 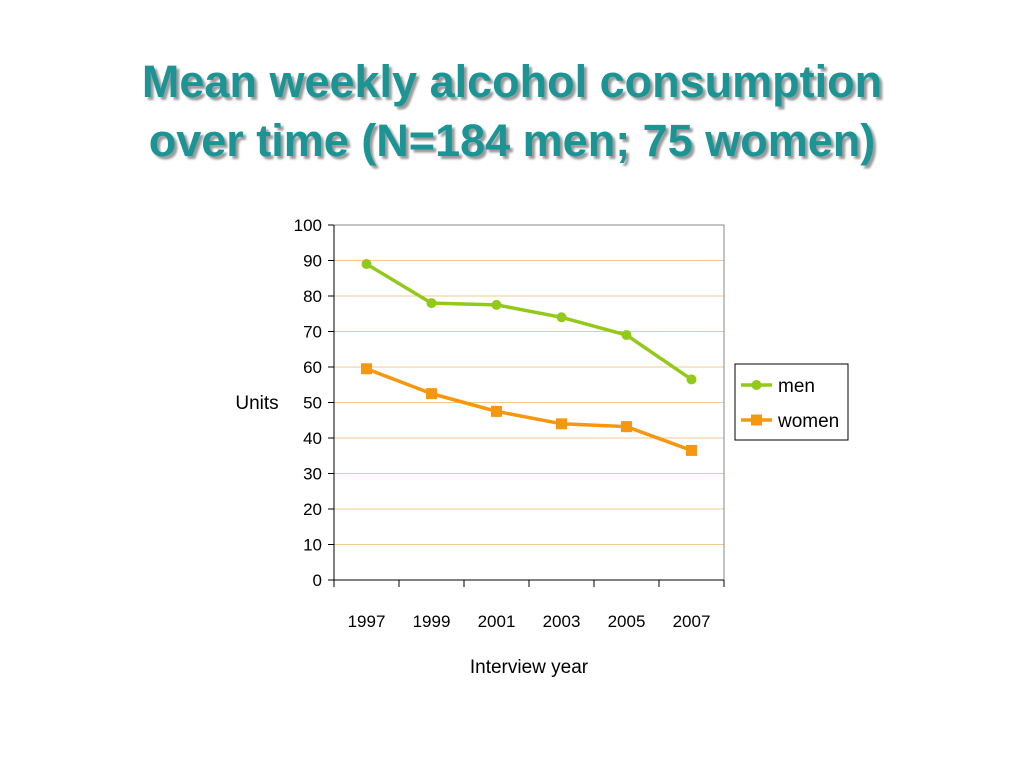 What do you see at coordinates (756, 420) in the screenshot?
I see `legend-marker-women` at bounding box center [756, 420].